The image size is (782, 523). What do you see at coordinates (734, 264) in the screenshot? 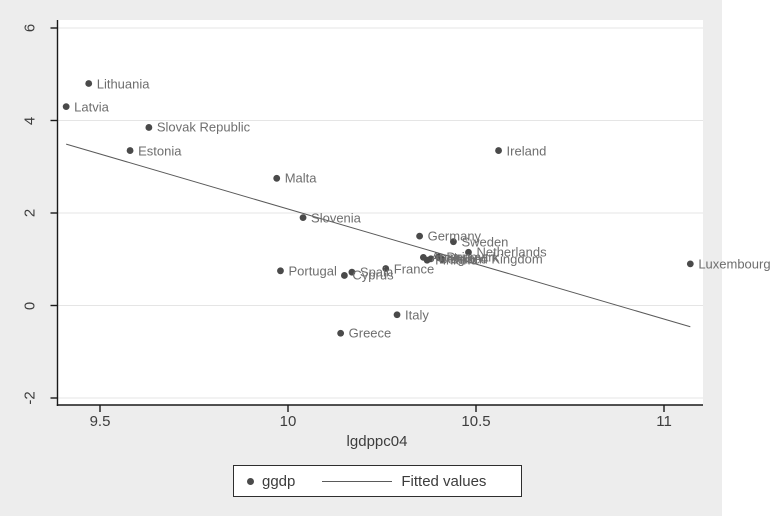
I see `data-point-label: Luxembourg` at bounding box center [734, 264].